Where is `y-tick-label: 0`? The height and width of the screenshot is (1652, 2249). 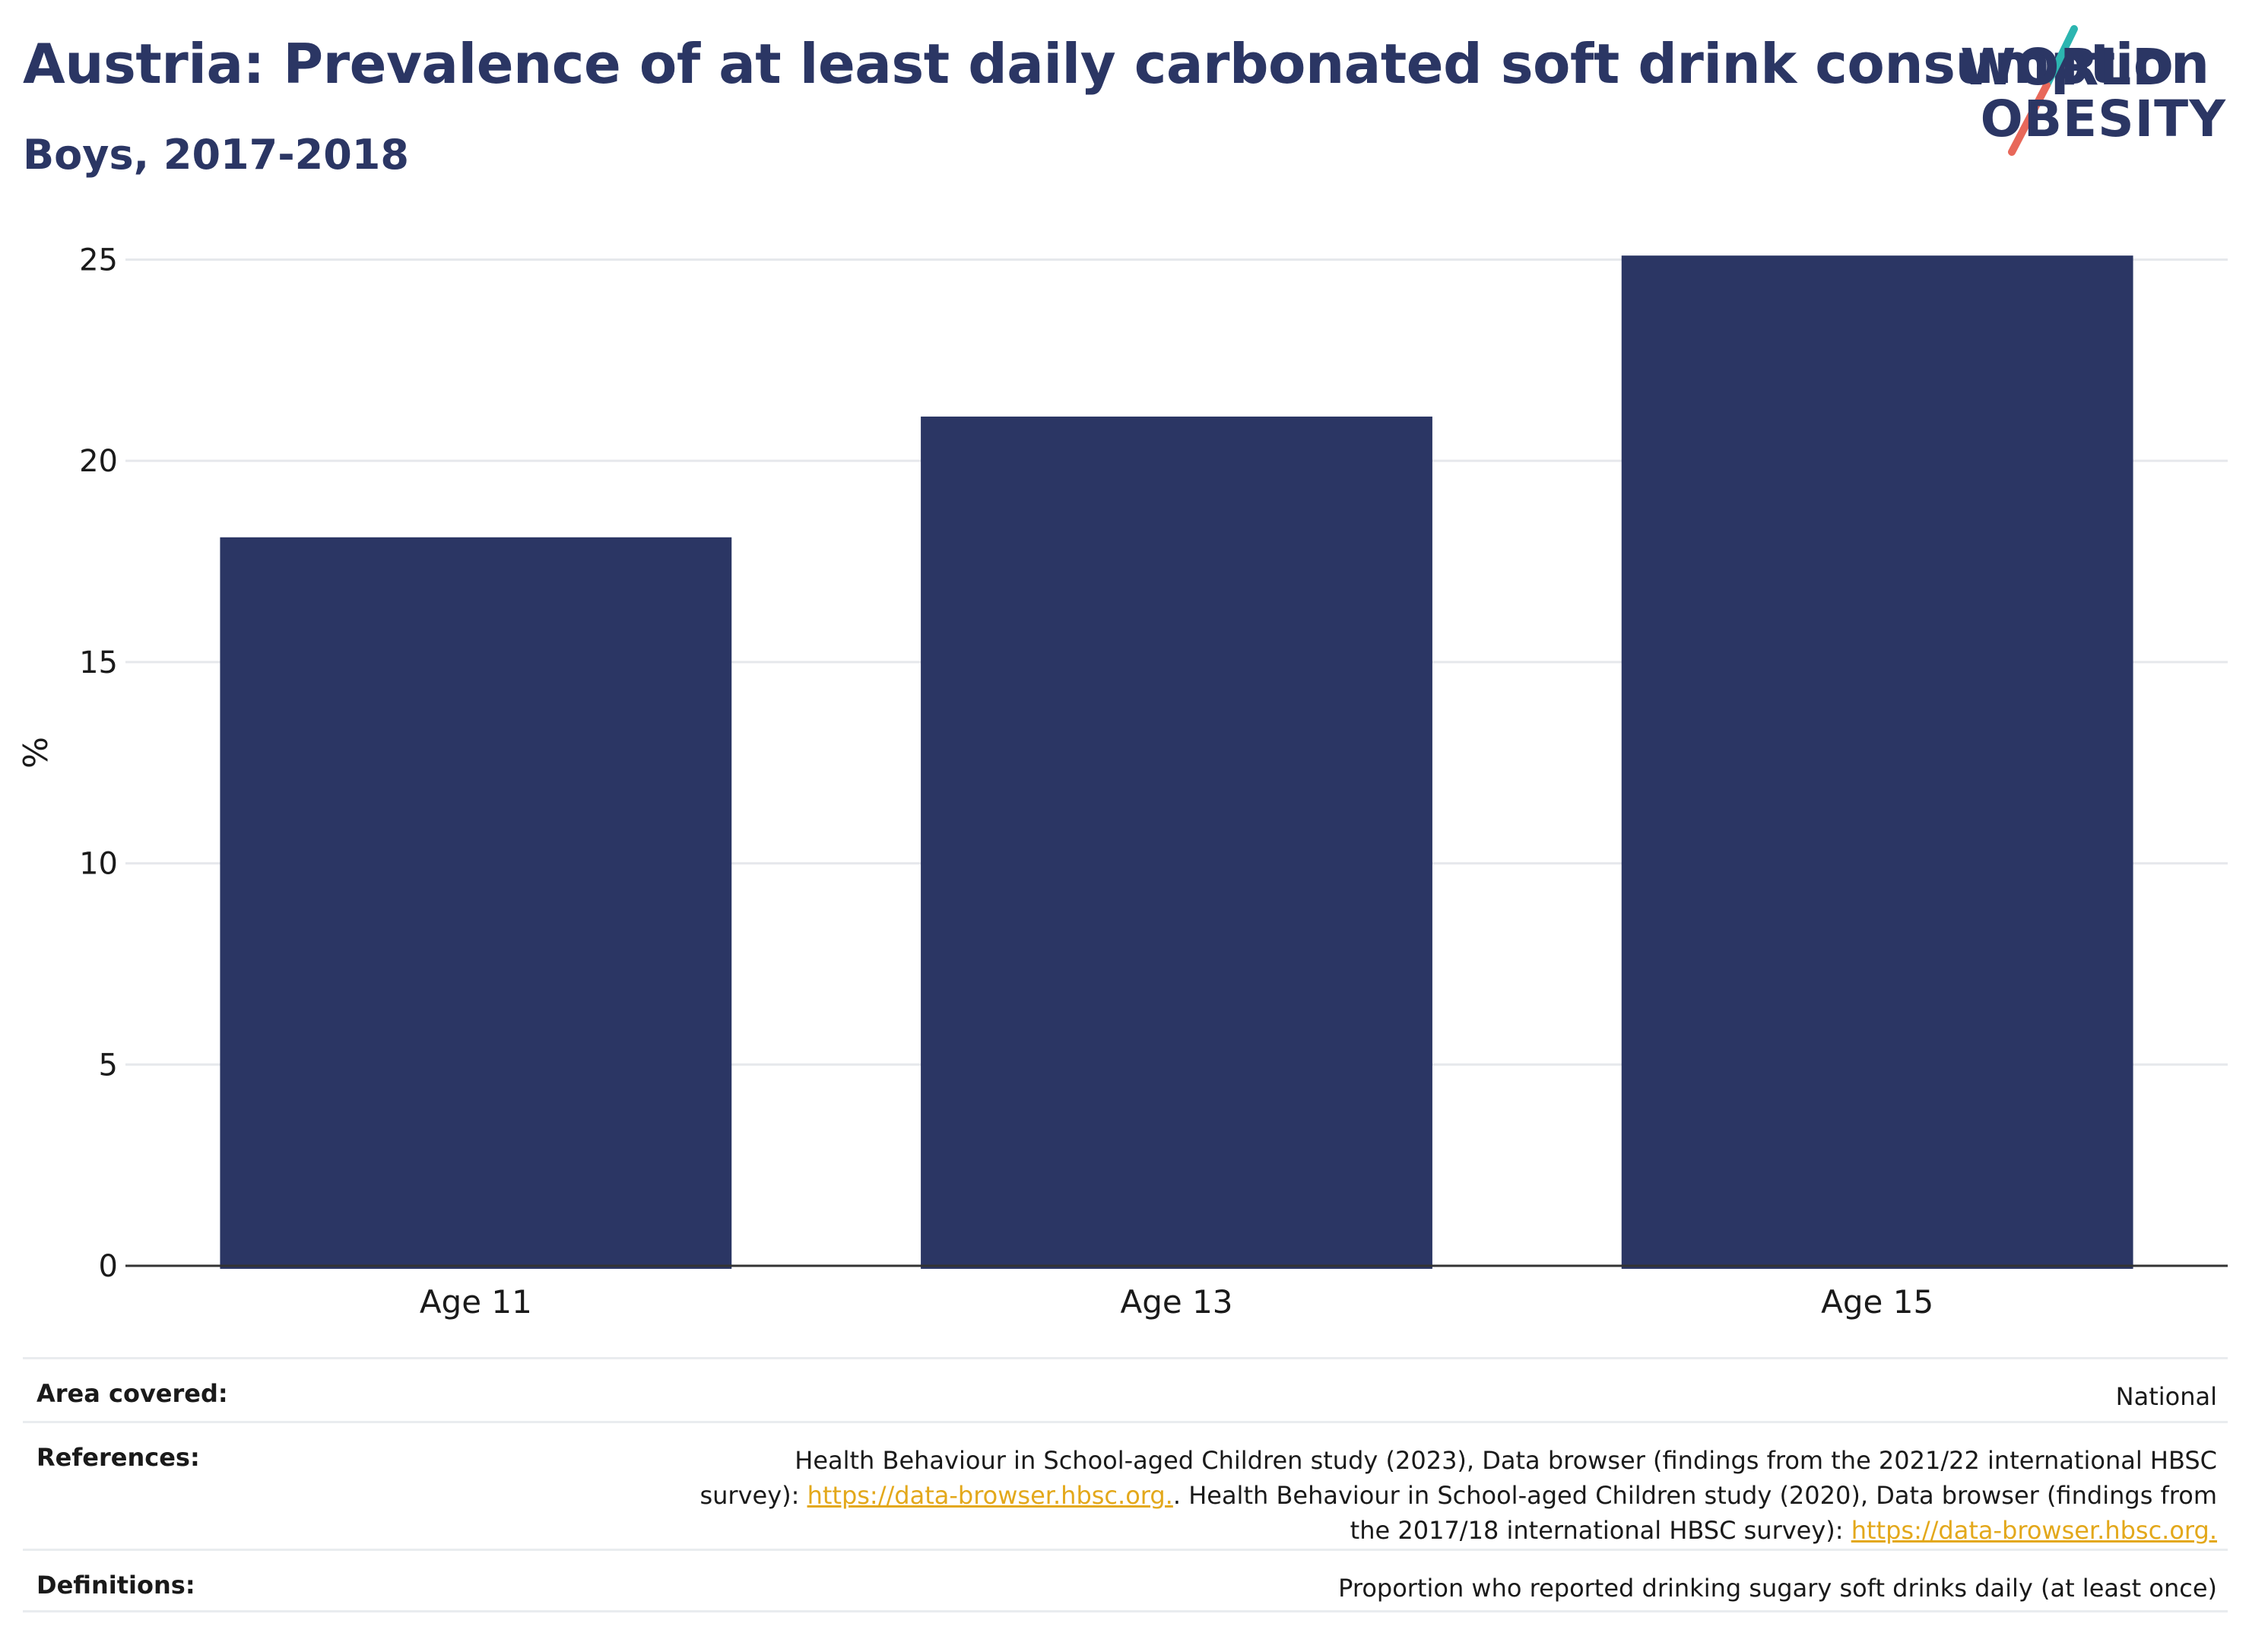 y-tick-label: 0 is located at coordinates (108, 1266).